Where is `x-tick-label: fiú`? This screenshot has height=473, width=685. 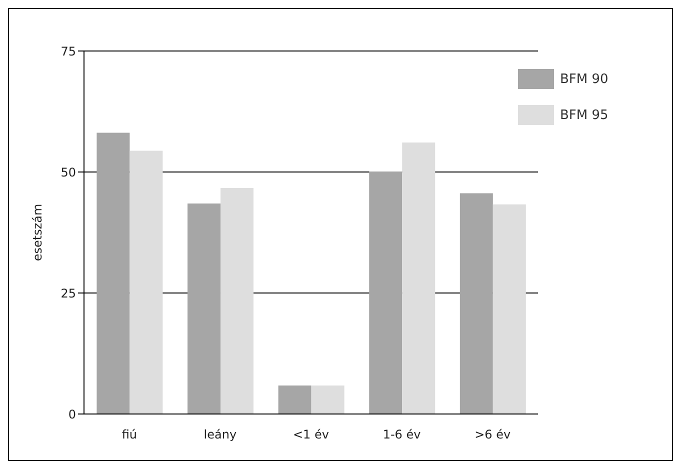
x-tick-label: fiú is located at coordinates (129, 435).